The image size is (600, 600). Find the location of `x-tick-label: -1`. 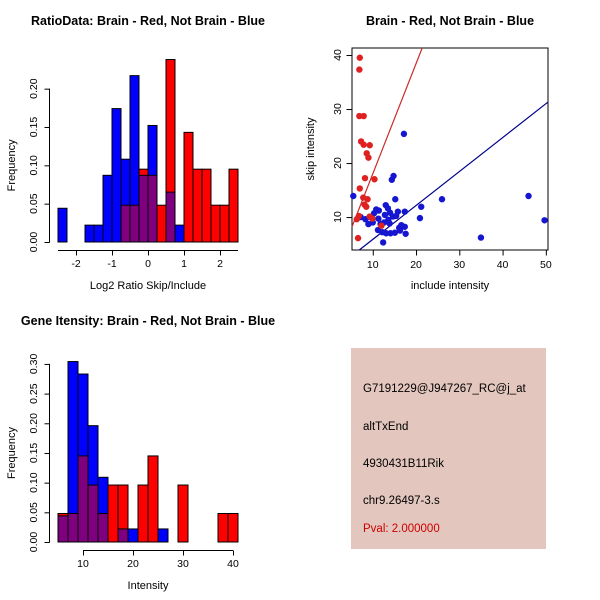

x-tick-label: -1 is located at coordinates (111, 264).